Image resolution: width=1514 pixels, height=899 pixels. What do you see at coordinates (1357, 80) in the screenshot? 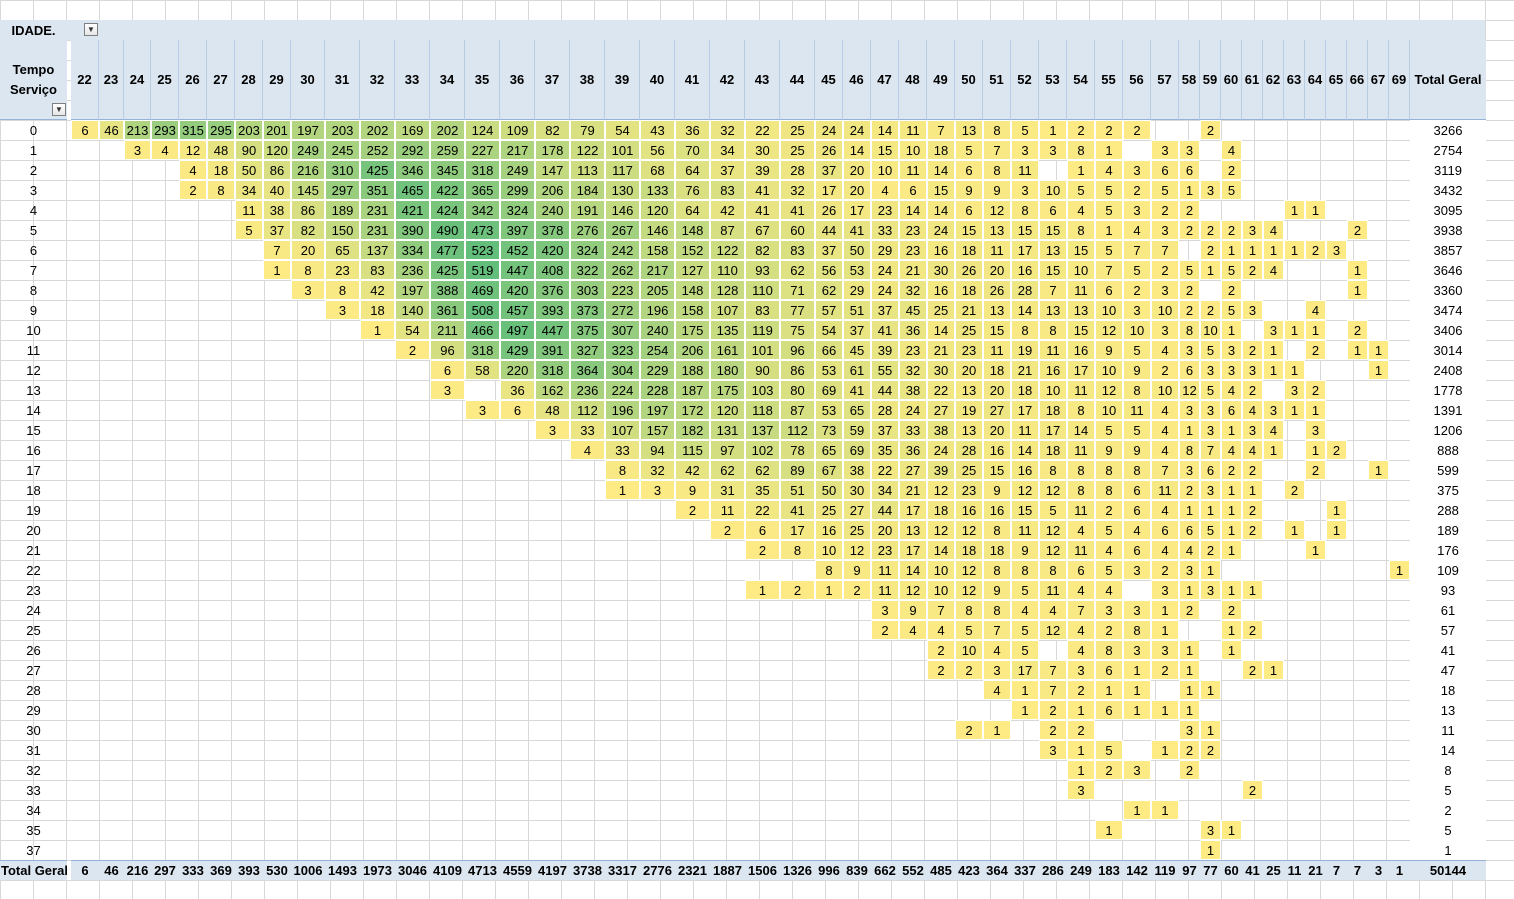
I see `age-column-header: 66` at bounding box center [1357, 80].